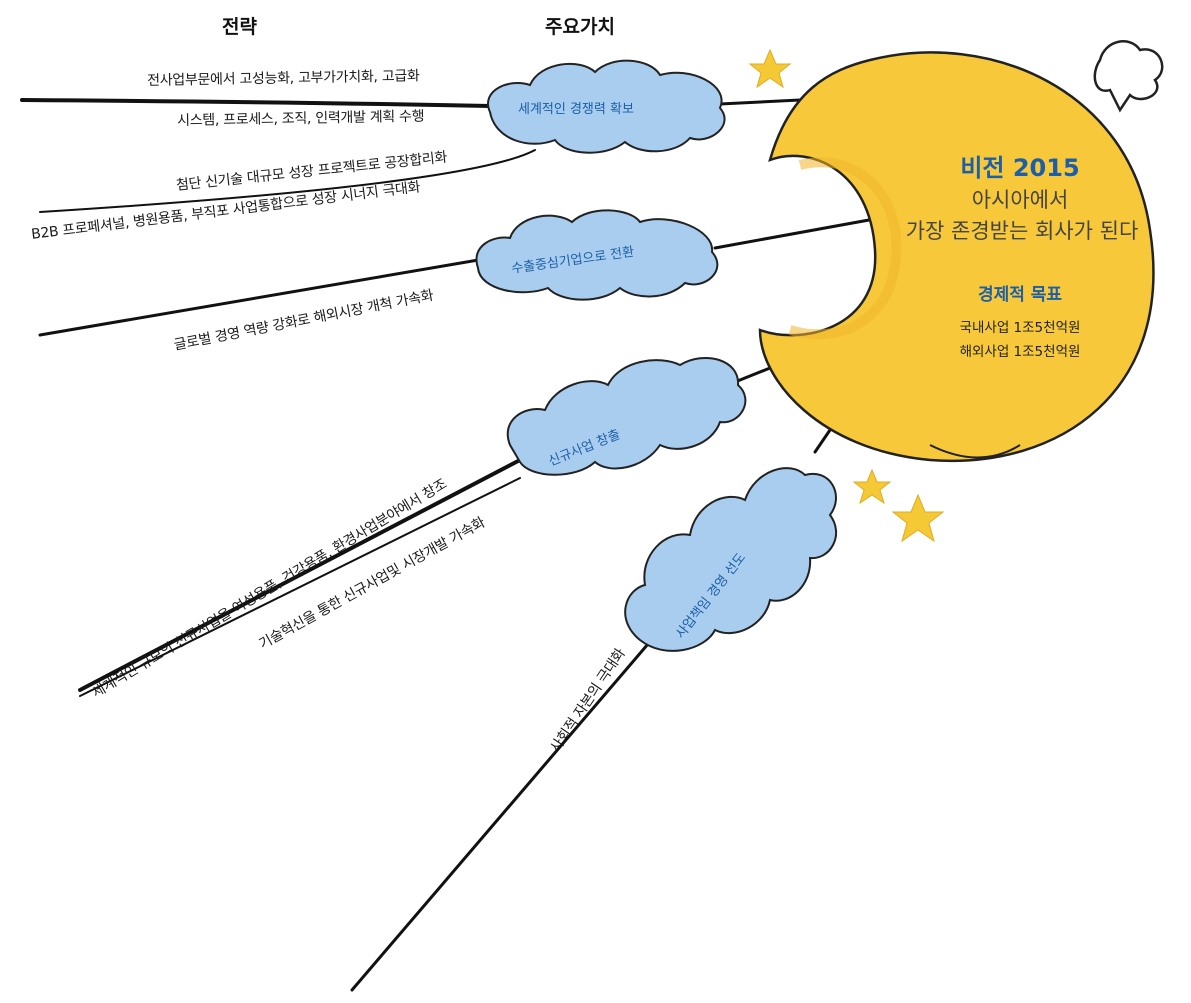  What do you see at coordinates (1020, 295) in the screenshot?
I see `economic-goal-title: 경제적 목표` at bounding box center [1020, 295].